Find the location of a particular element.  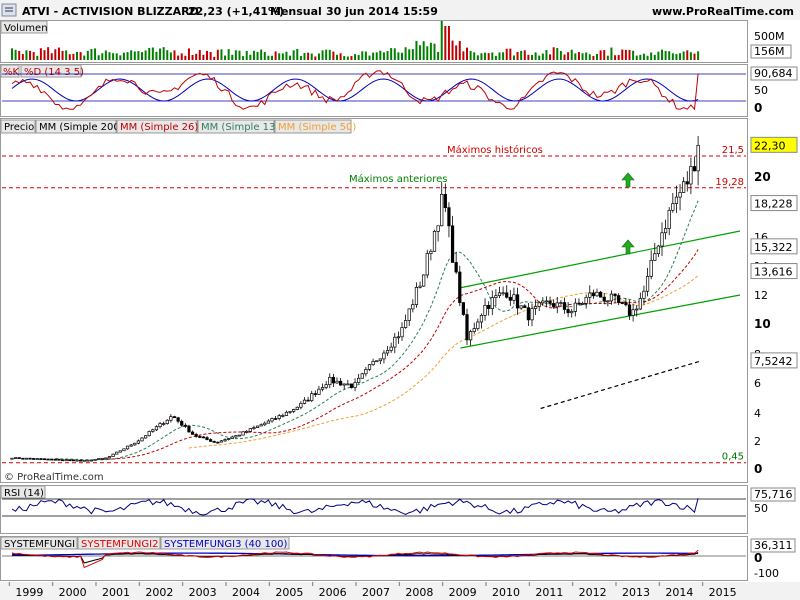

stoch-tick-0: 0 is located at coordinates (758, 108).